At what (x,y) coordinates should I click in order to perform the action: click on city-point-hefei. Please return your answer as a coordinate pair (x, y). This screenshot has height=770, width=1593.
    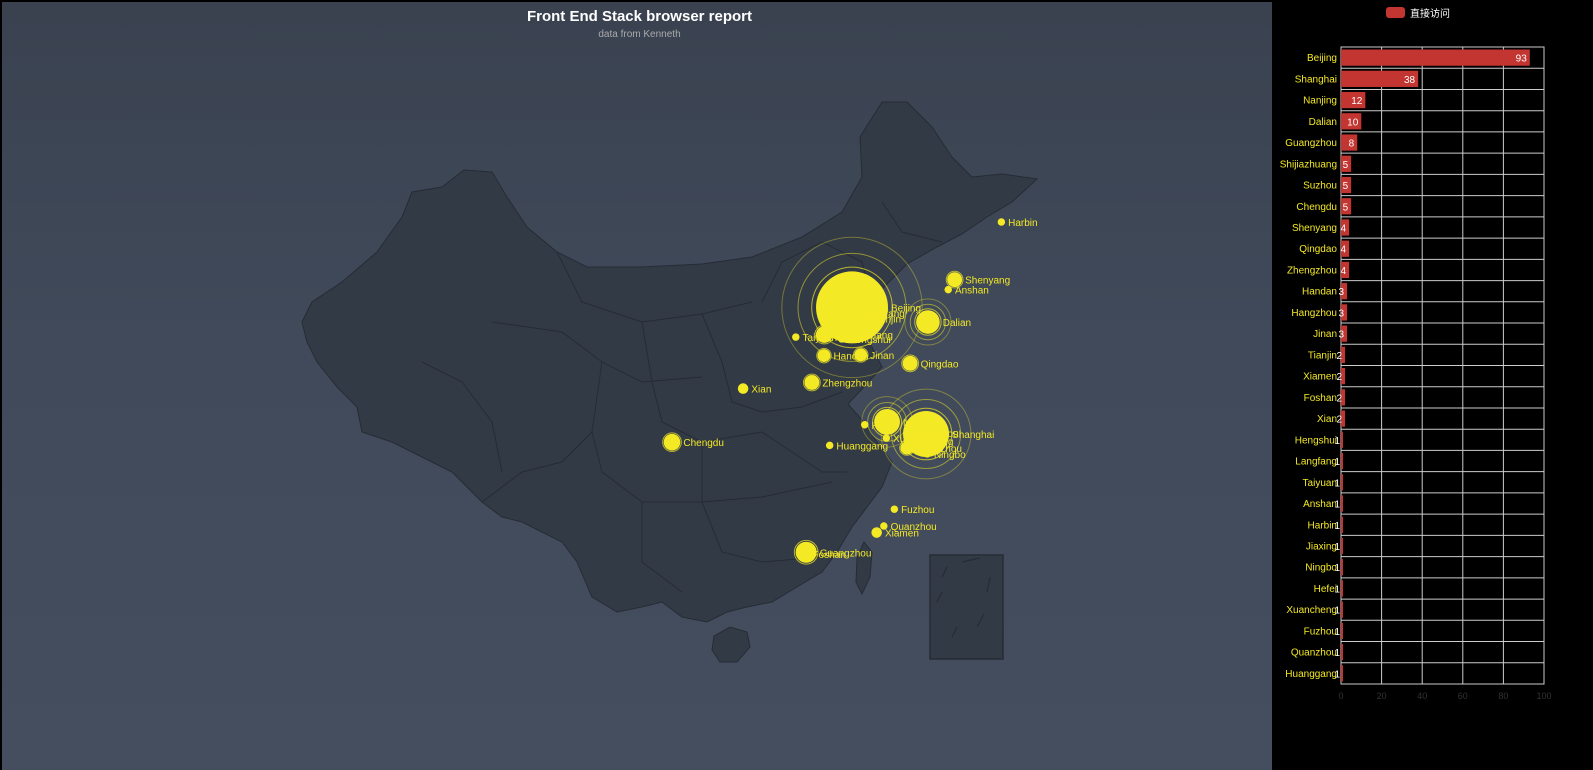
    Looking at the image, I should click on (864, 425).